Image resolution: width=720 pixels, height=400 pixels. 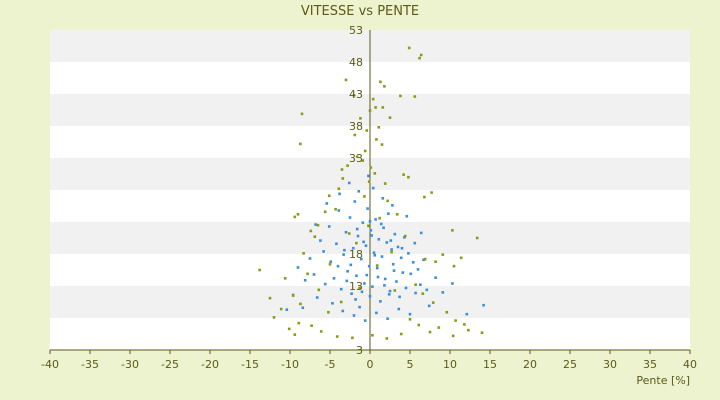 What do you see at coordinates (90, 364) in the screenshot?
I see `x-tick-label: -35` at bounding box center [90, 364].